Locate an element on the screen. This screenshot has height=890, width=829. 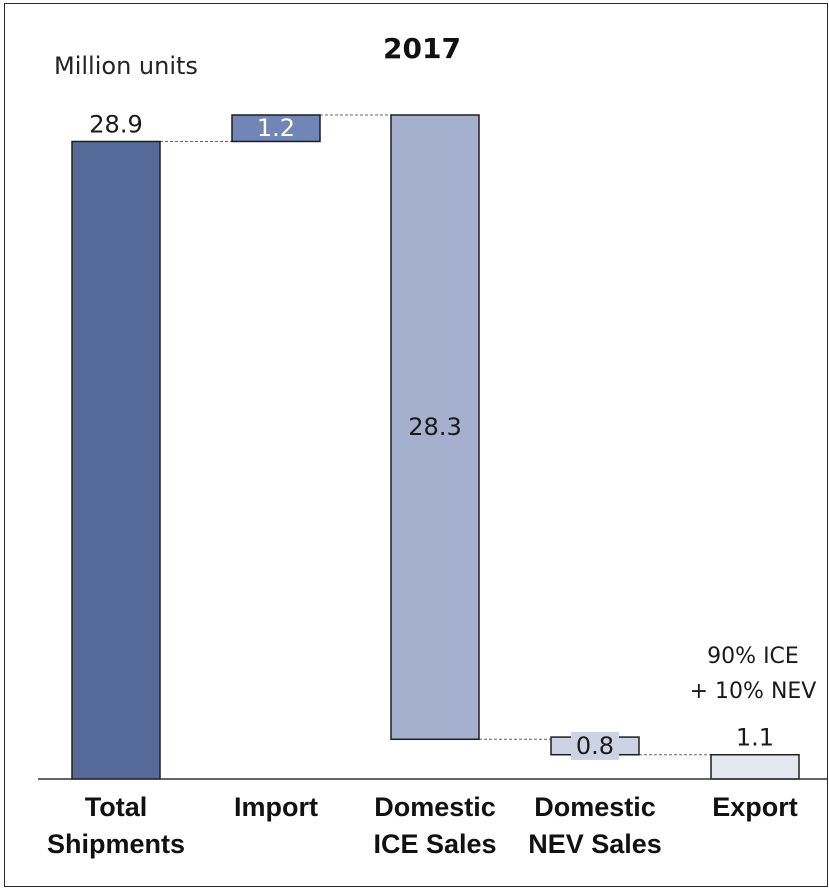
value-label-domestic-nev-sales: 0.8 is located at coordinates (595, 746).